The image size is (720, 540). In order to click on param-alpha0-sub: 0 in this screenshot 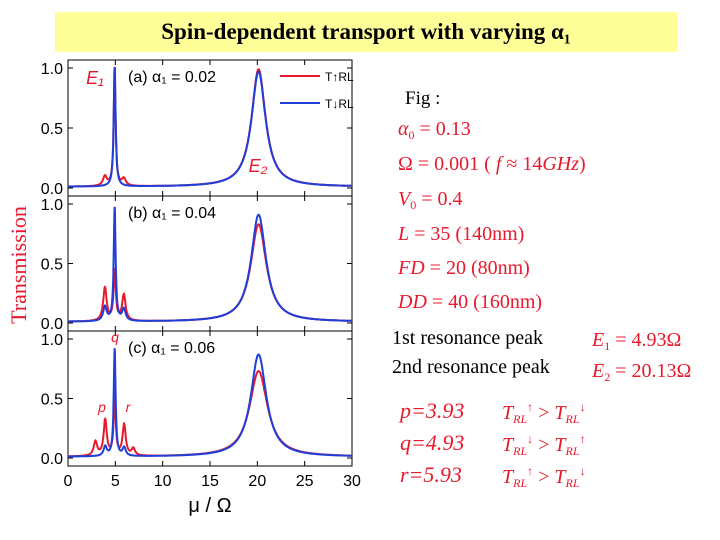, I will do `click(411, 135)`.